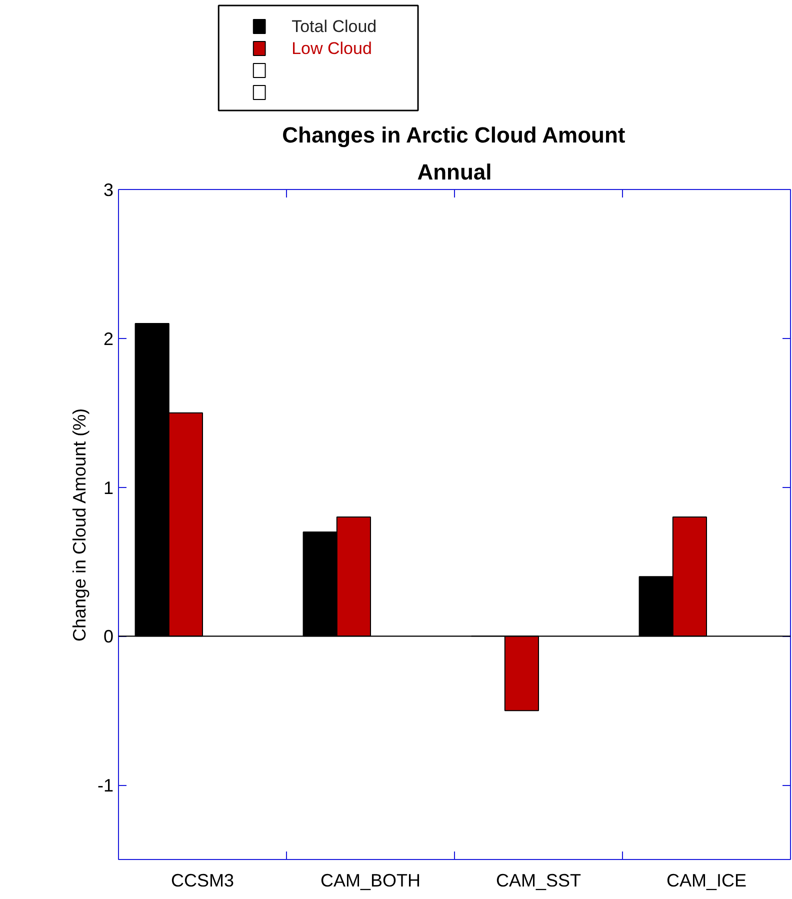 This screenshot has height=899, width=792. What do you see at coordinates (454, 172) in the screenshot?
I see `chart-subtitle: Annual` at bounding box center [454, 172].